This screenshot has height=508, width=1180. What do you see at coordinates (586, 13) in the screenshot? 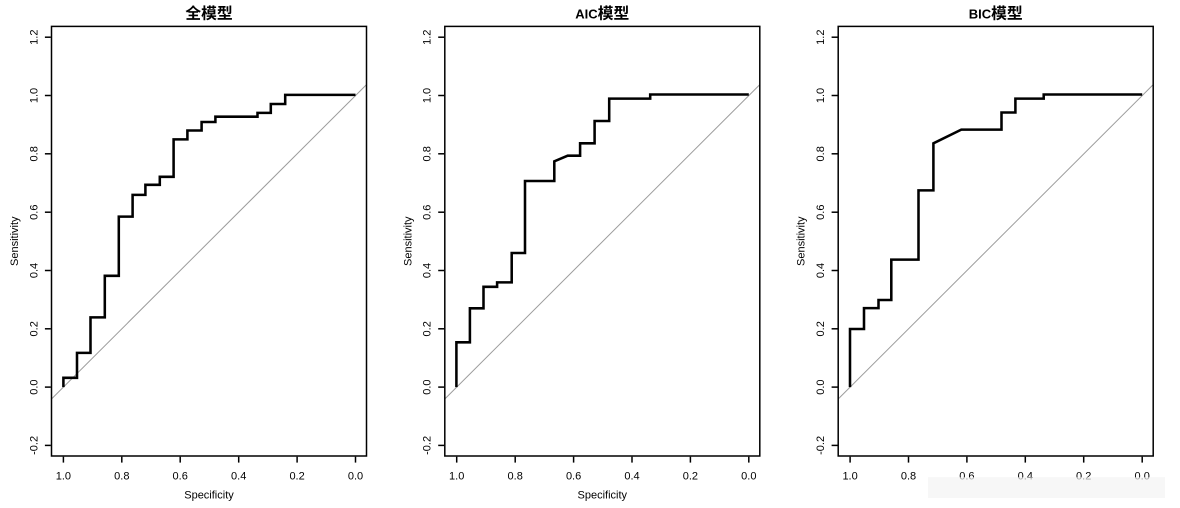
I see `svg-text: AIC` at bounding box center [586, 13].